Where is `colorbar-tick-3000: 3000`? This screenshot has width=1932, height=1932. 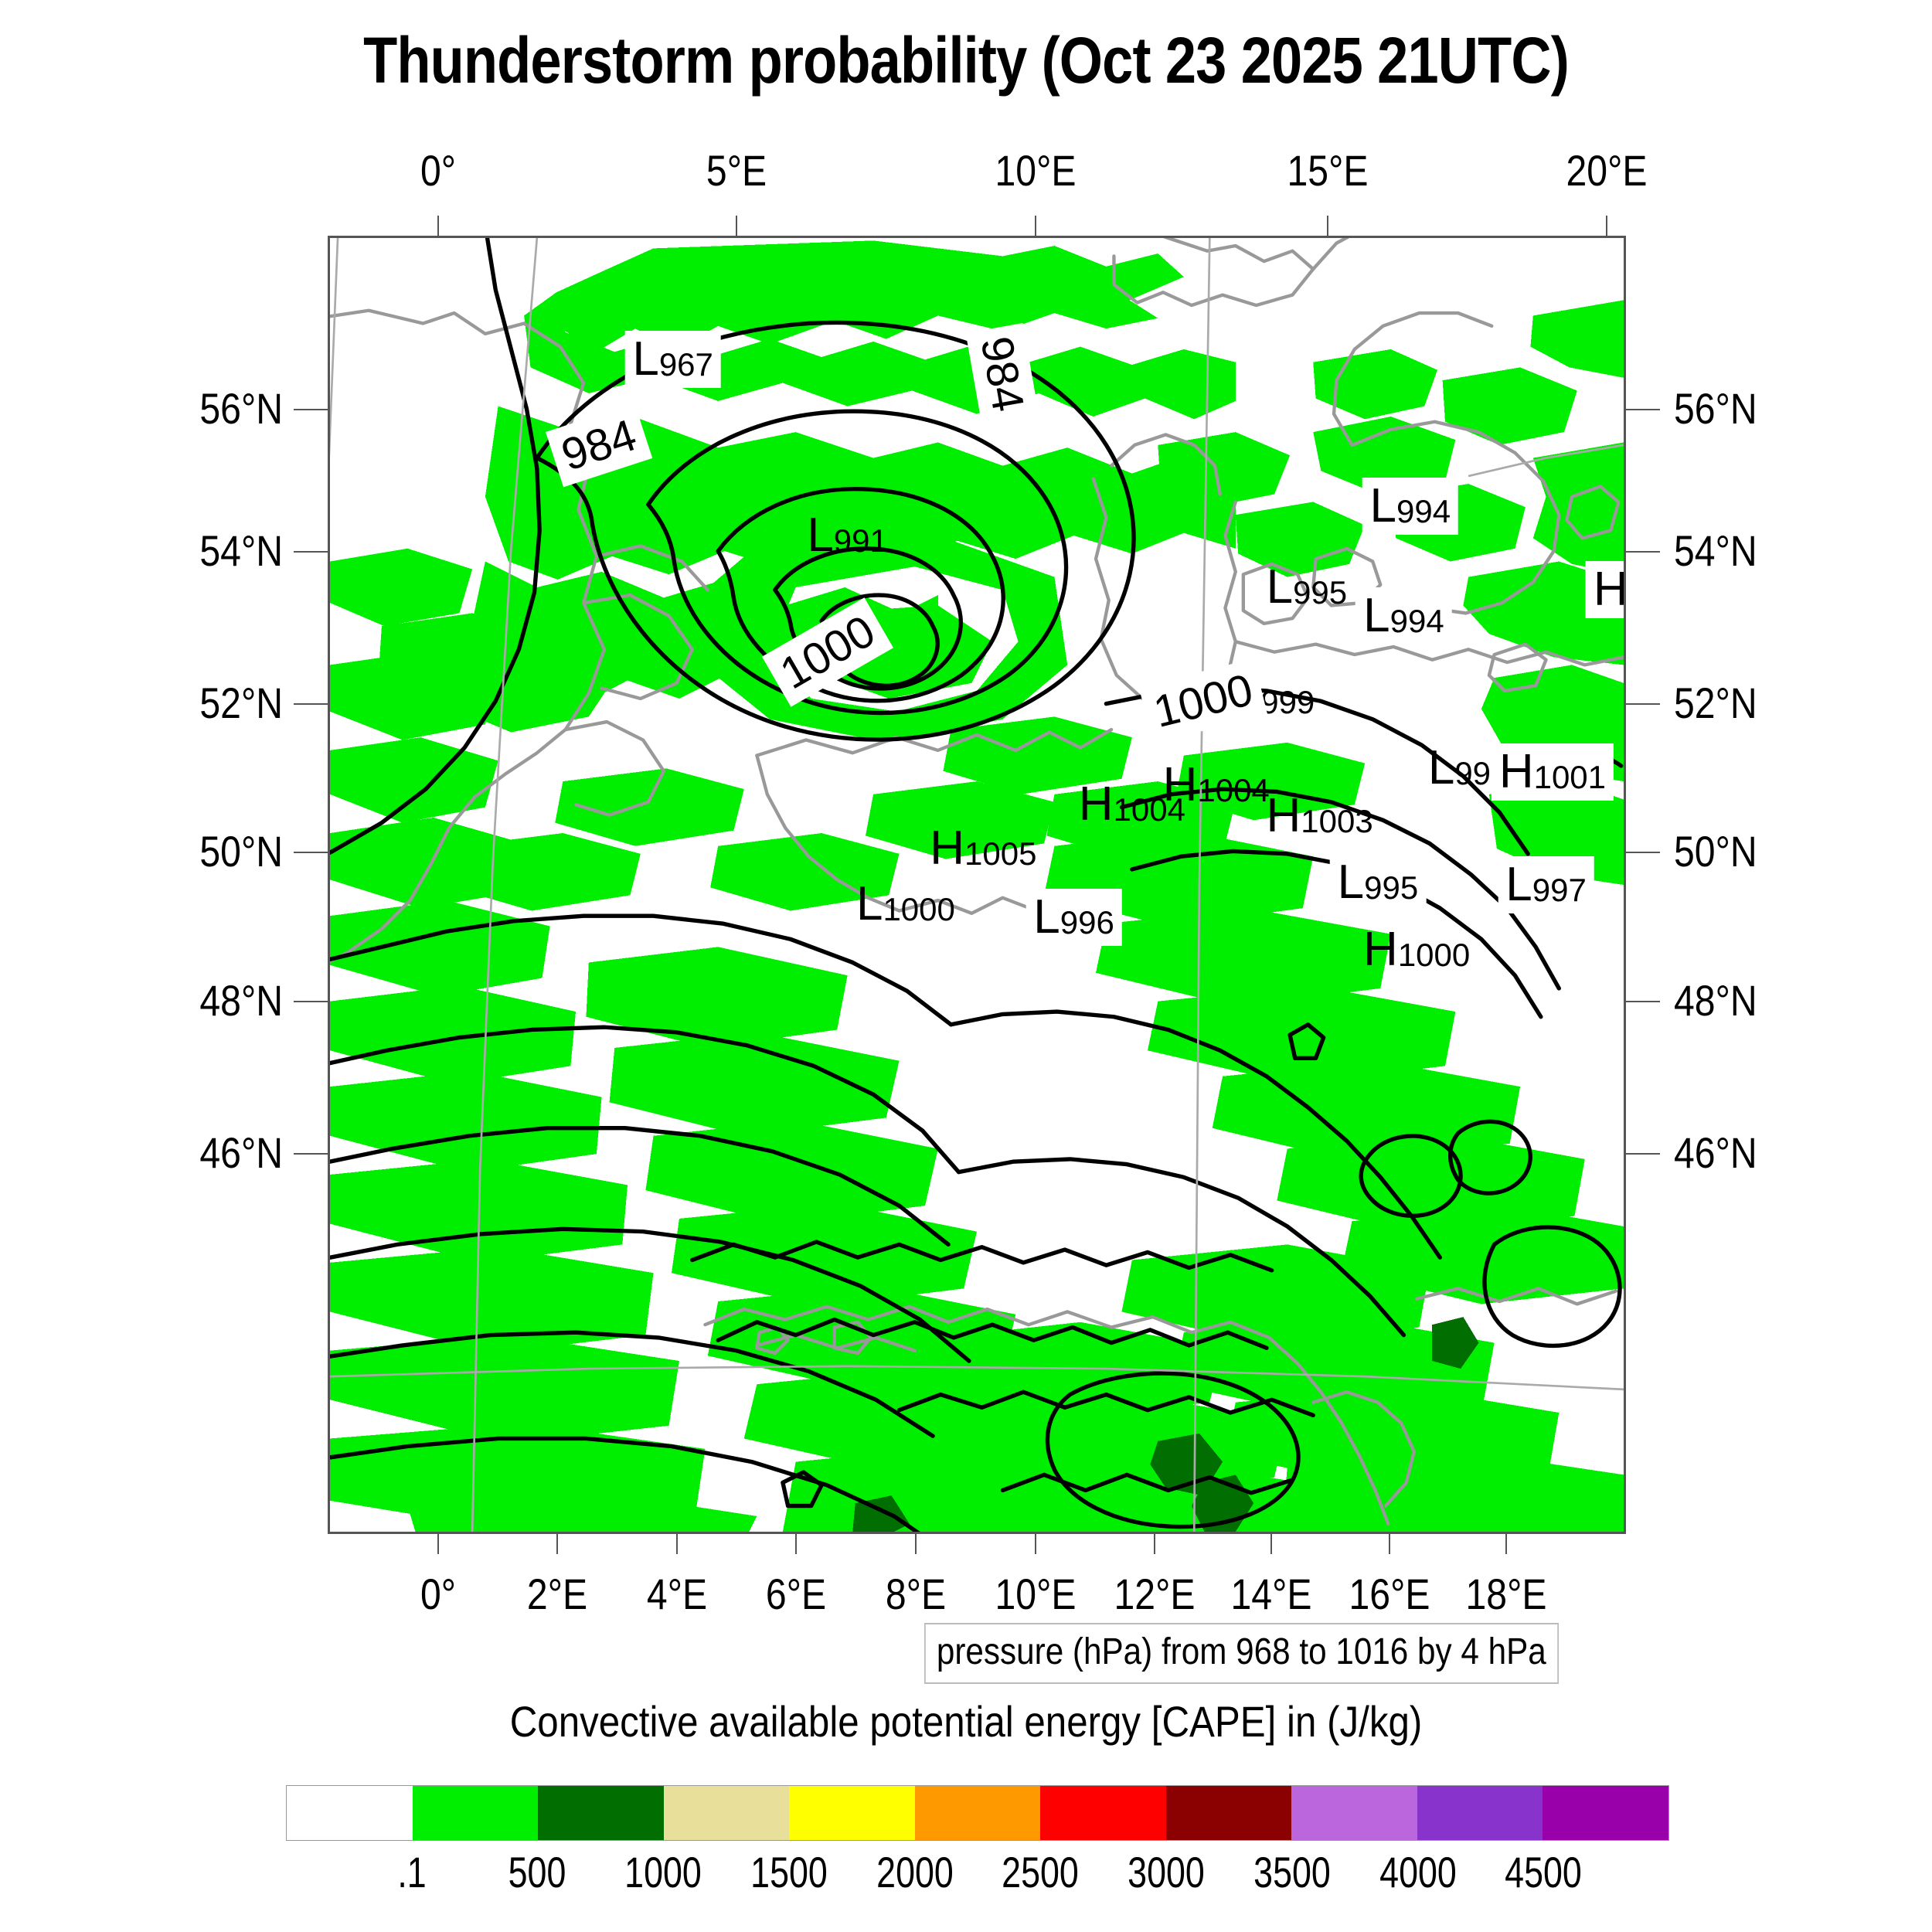 colorbar-tick-3000: 3000 is located at coordinates (1166, 1872).